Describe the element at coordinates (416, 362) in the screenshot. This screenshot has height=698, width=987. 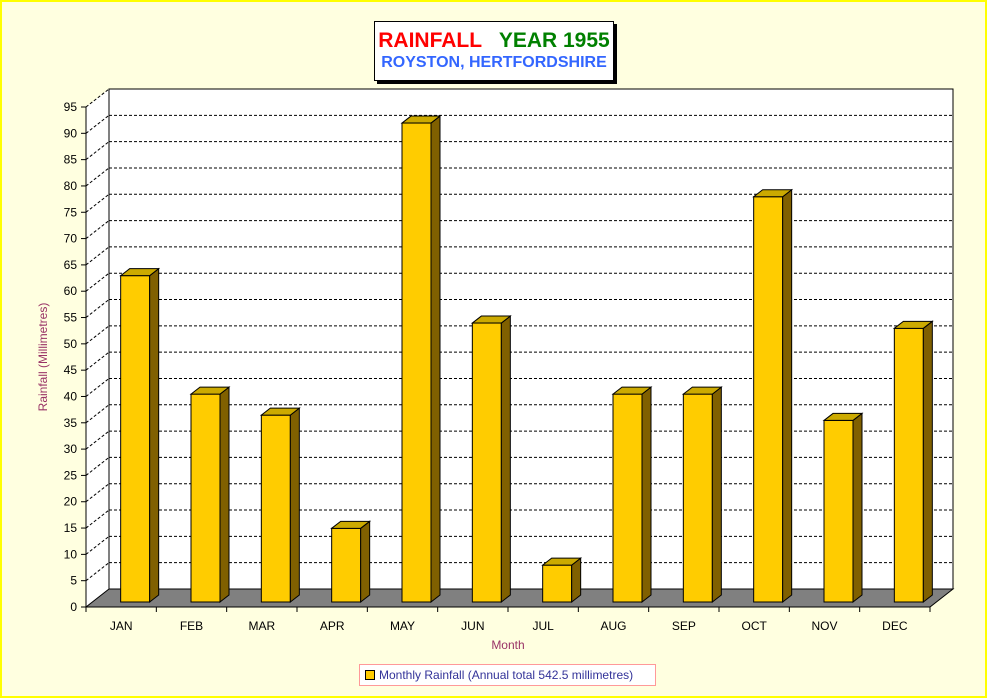
I see `bar-may` at that location.